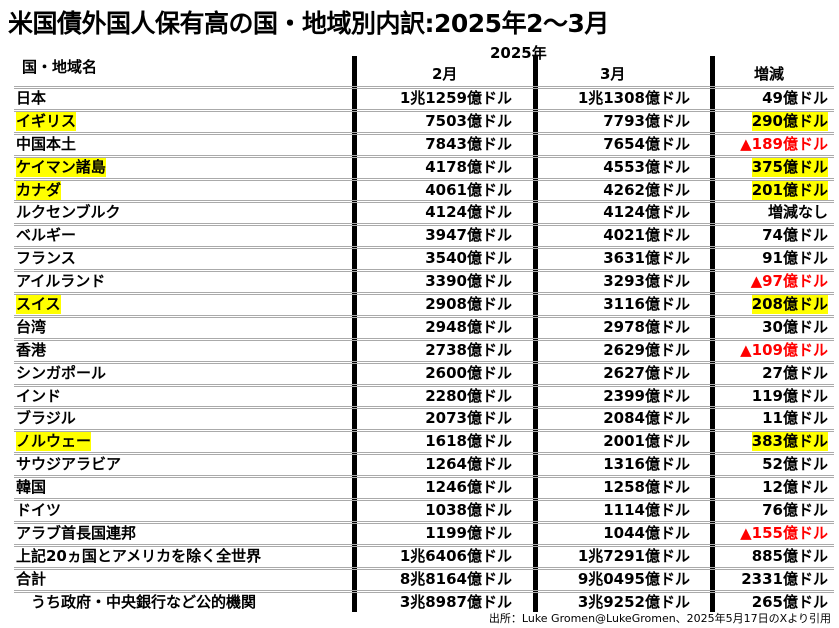  What do you see at coordinates (646, 532) in the screenshot?
I see `cell-mar: 1044億ドル` at bounding box center [646, 532].